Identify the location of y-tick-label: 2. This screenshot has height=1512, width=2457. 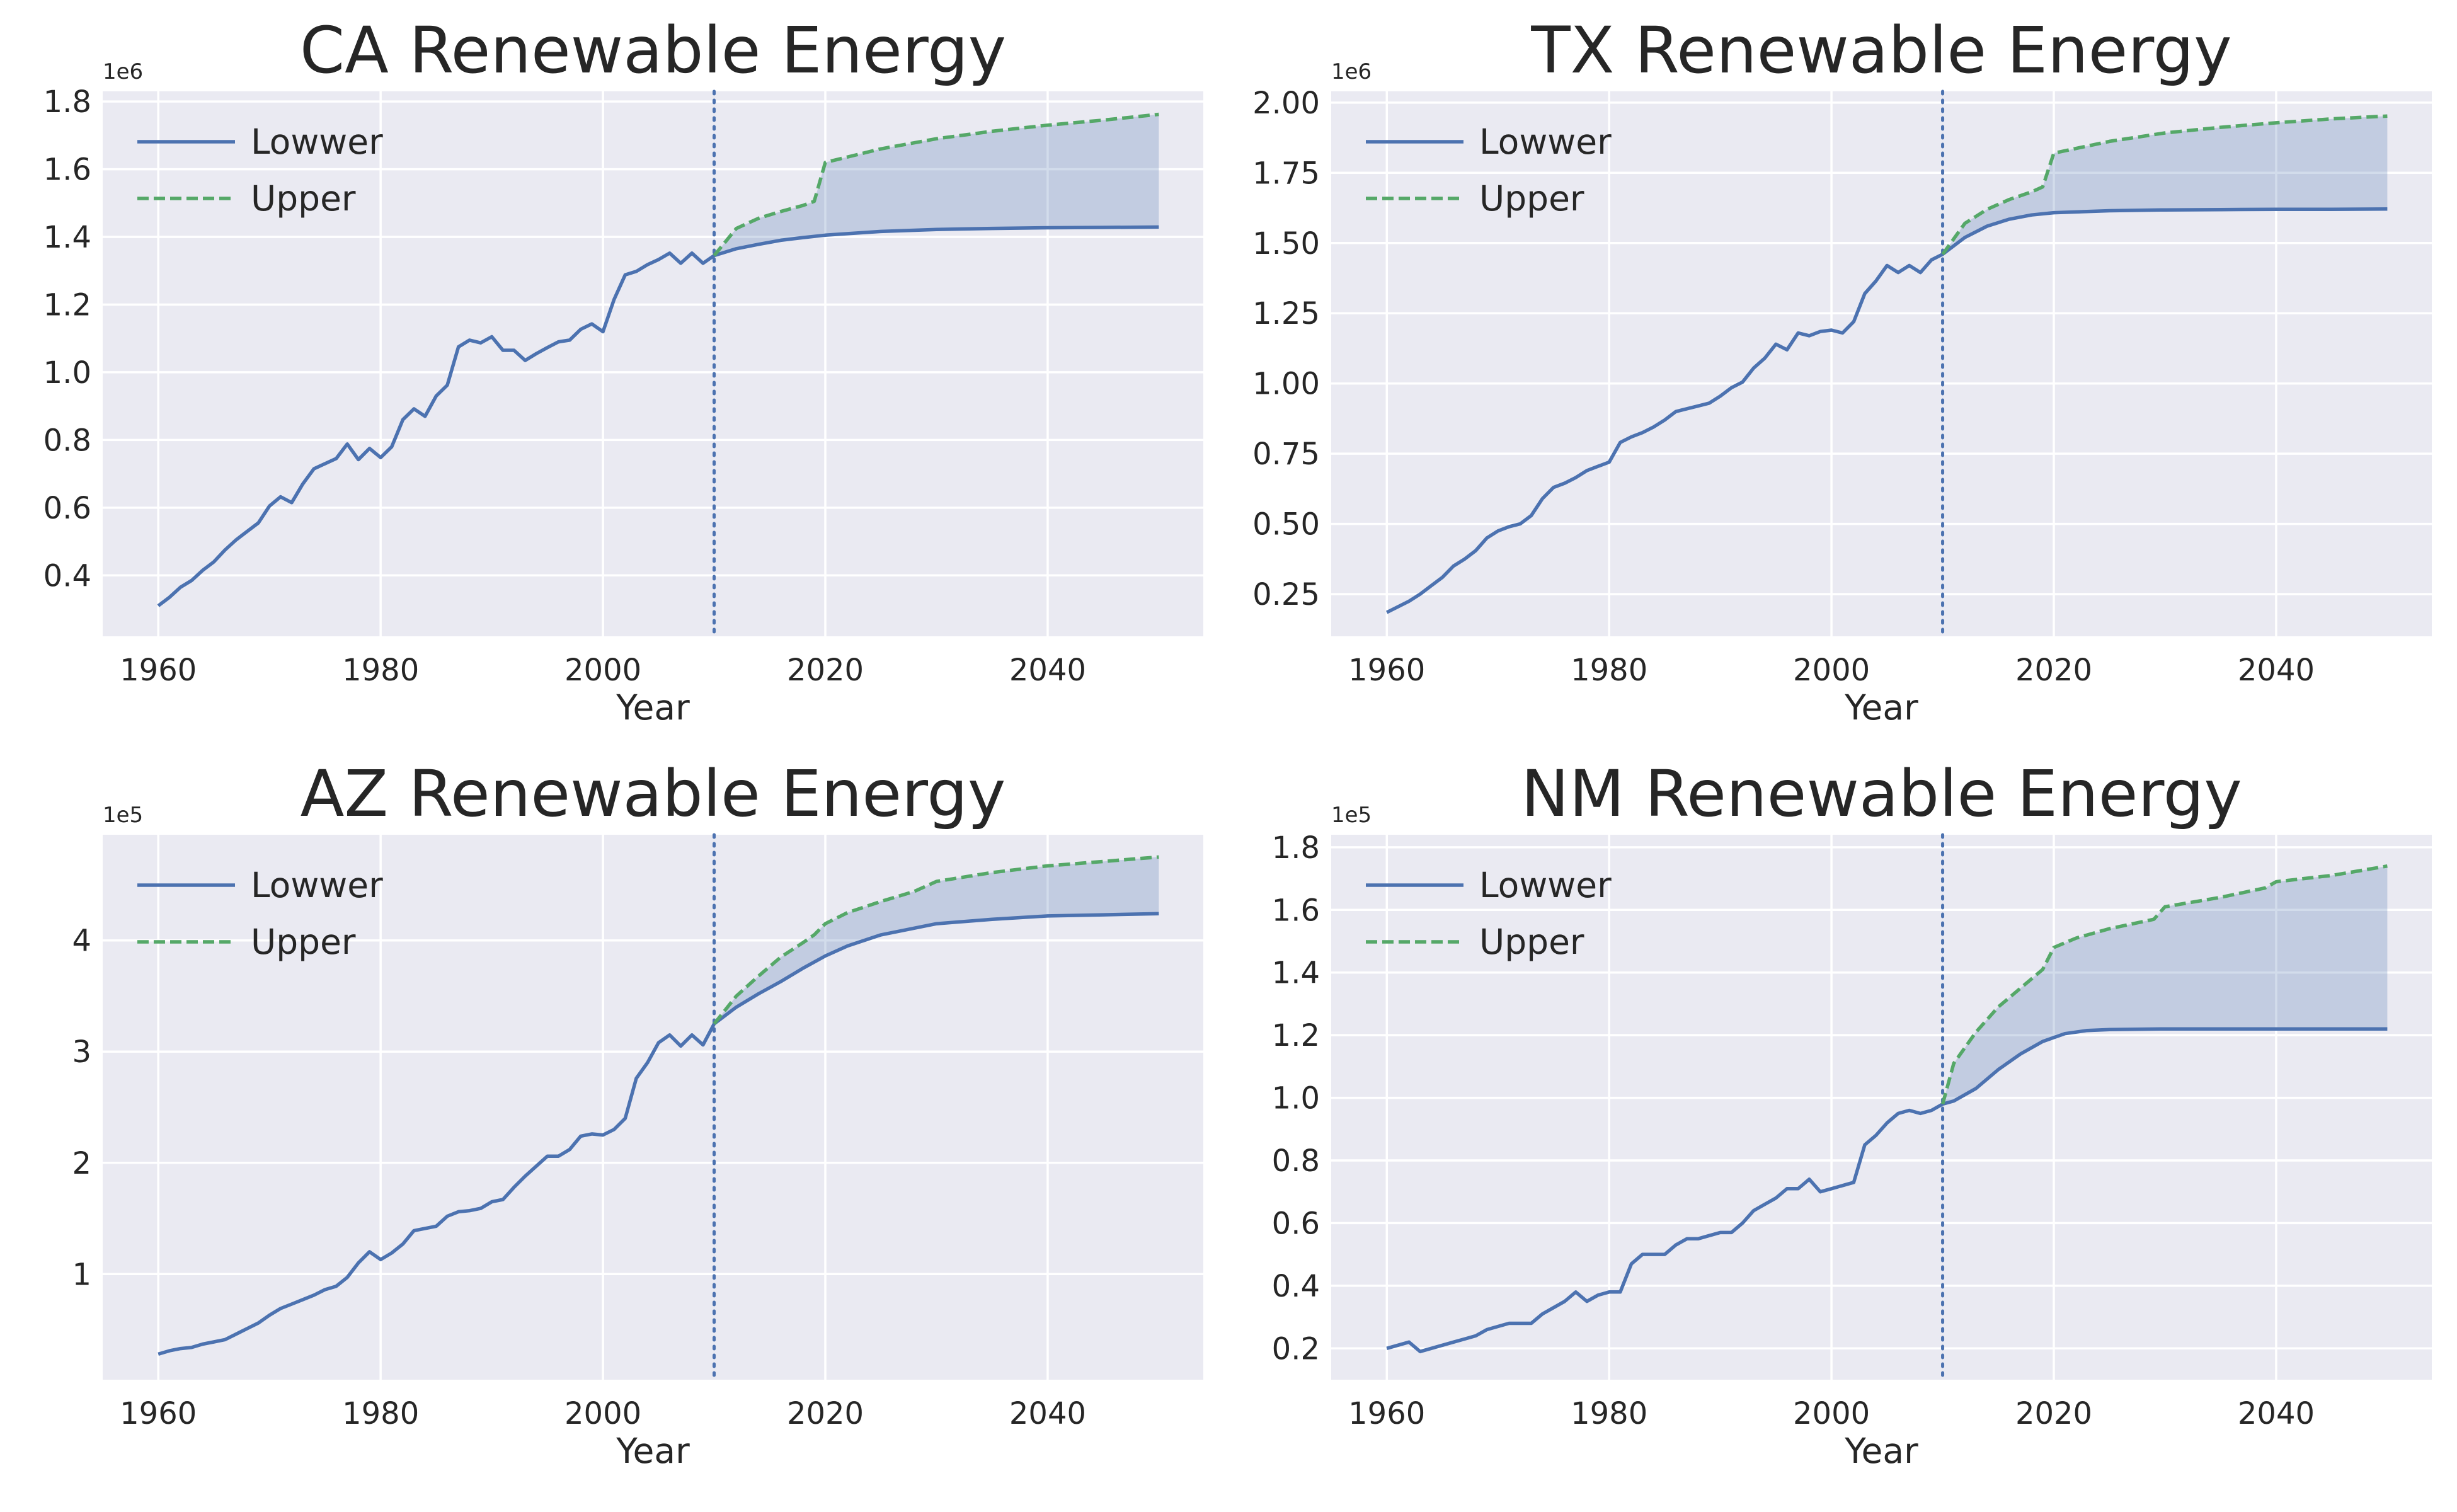
(81, 1163).